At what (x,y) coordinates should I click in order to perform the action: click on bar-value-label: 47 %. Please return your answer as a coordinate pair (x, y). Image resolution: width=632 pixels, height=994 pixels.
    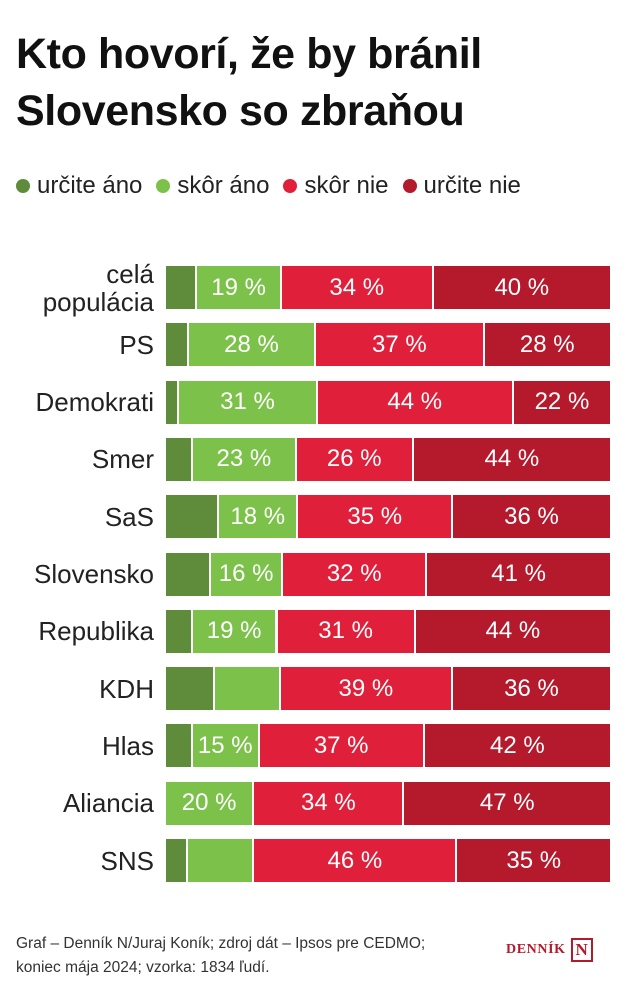
    Looking at the image, I should click on (507, 803).